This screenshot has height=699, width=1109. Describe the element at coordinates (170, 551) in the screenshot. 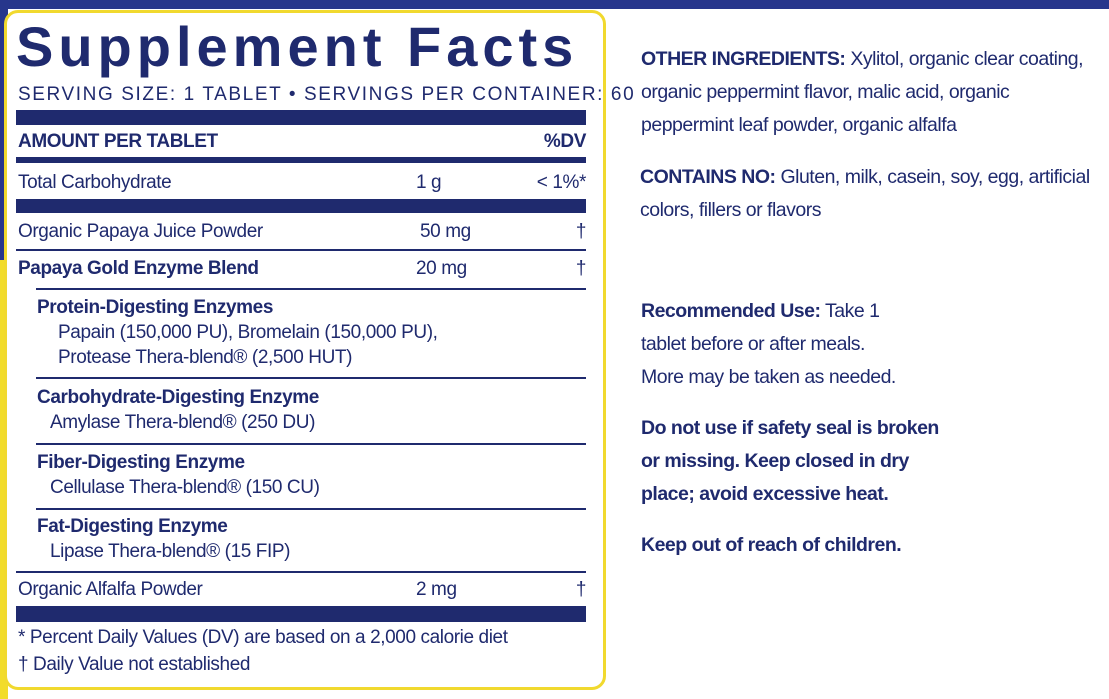

I see `group-line: Lipase Thera-blend® (15 FIP)` at that location.